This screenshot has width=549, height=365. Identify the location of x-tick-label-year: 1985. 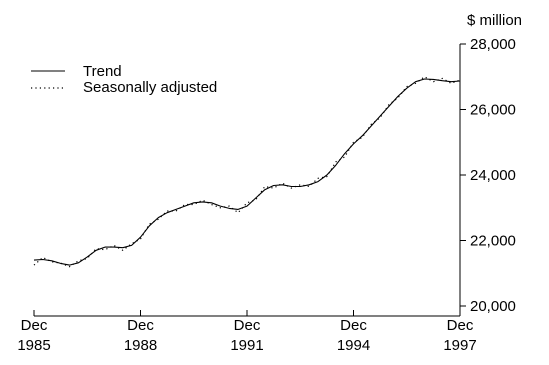
(33, 345).